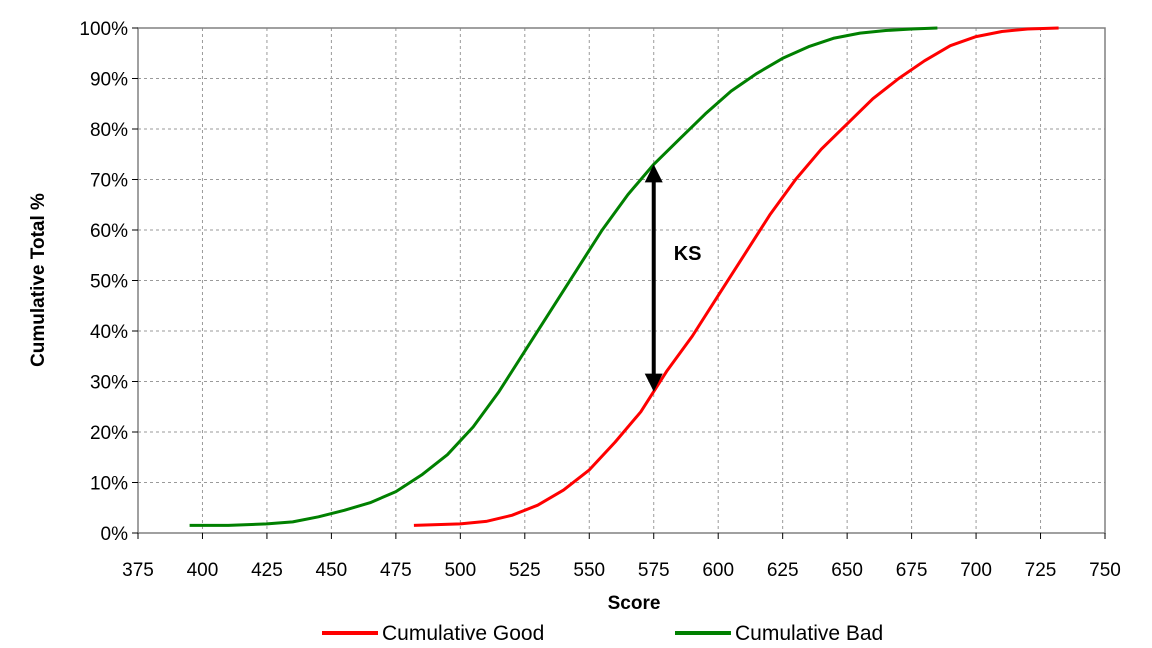  What do you see at coordinates (109, 181) in the screenshot?
I see `y-tick-label: 70%` at bounding box center [109, 181].